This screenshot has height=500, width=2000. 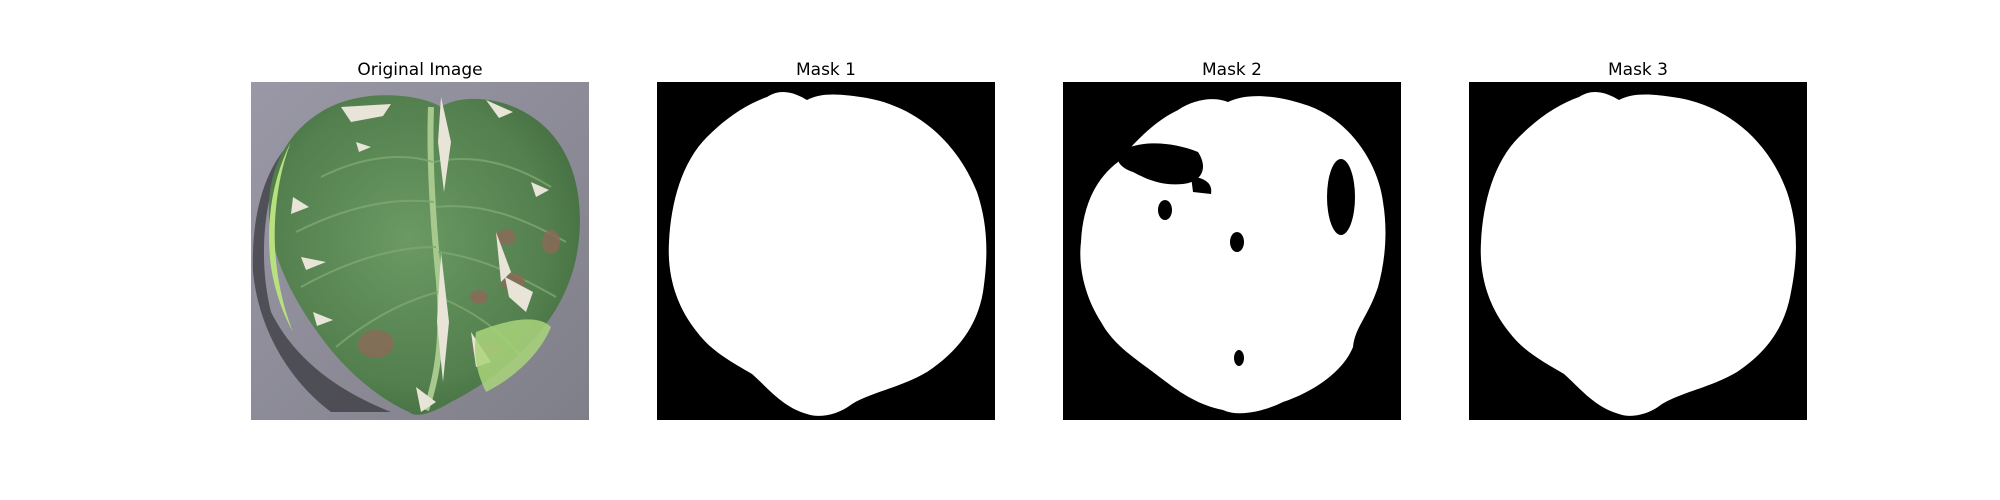 What do you see at coordinates (512, 355) in the screenshot?
I see `leaf-bright-patch` at bounding box center [512, 355].